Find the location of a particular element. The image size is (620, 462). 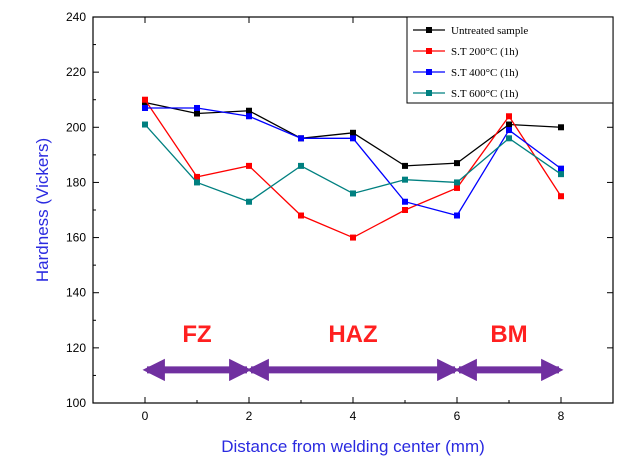

y-tick-label: 240 is located at coordinates (76, 17).